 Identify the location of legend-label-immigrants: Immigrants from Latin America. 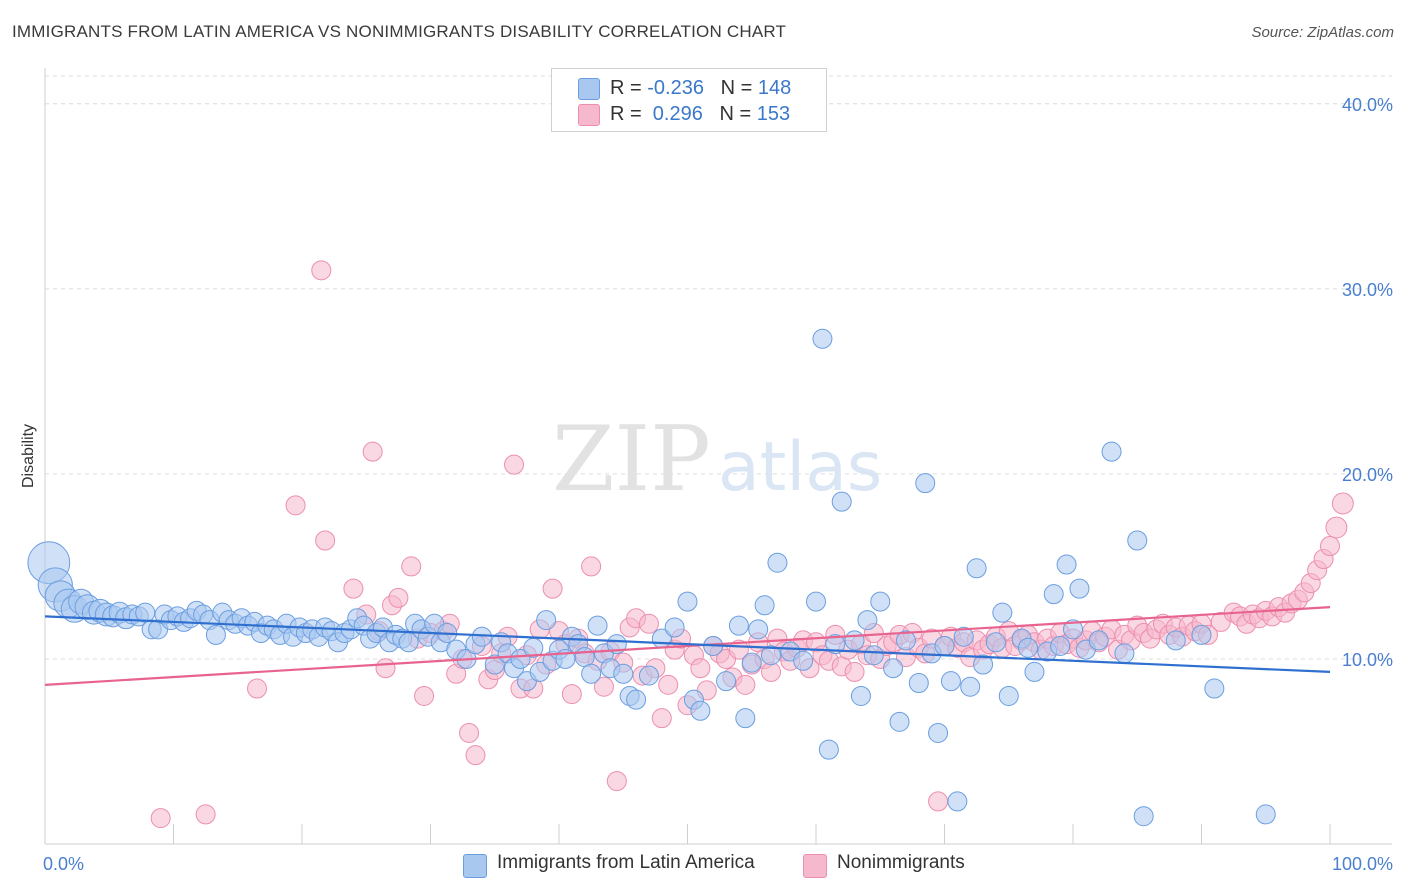
(626, 862).